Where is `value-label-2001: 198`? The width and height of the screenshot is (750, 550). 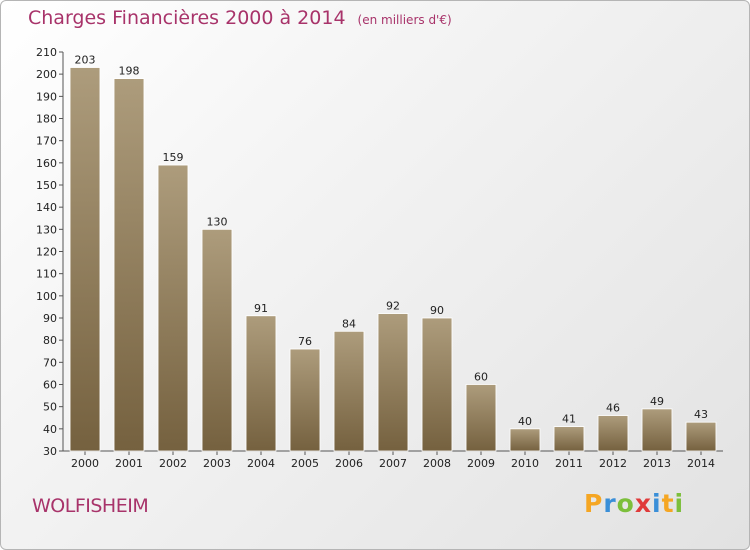 value-label-2001: 198 is located at coordinates (129, 71).